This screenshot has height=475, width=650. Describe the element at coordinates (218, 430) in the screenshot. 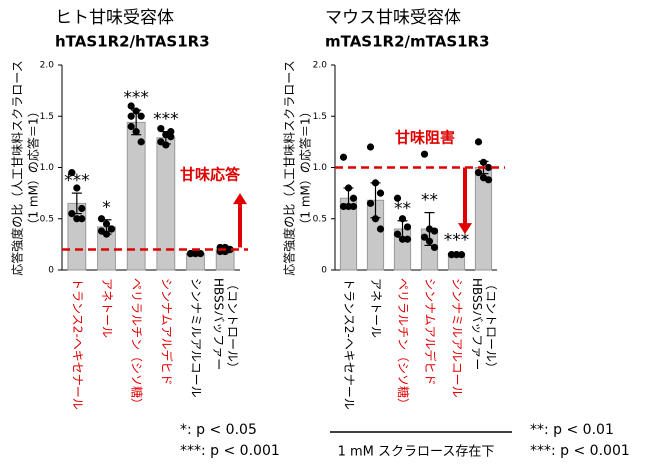

I see `footnote: *: p < 0.05` at that location.